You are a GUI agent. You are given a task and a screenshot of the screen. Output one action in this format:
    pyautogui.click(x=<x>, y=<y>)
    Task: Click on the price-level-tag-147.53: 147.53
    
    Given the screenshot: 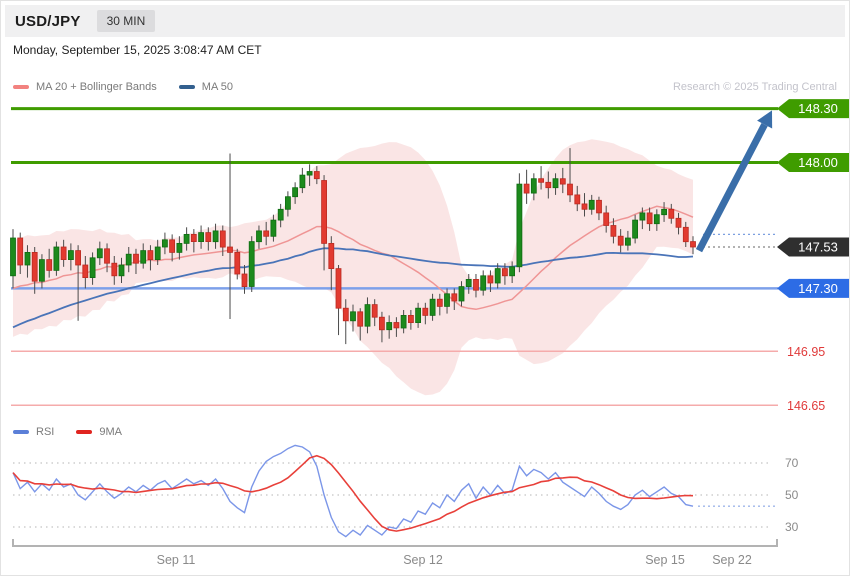 What is the action you would take?
    pyautogui.click(x=813, y=247)
    